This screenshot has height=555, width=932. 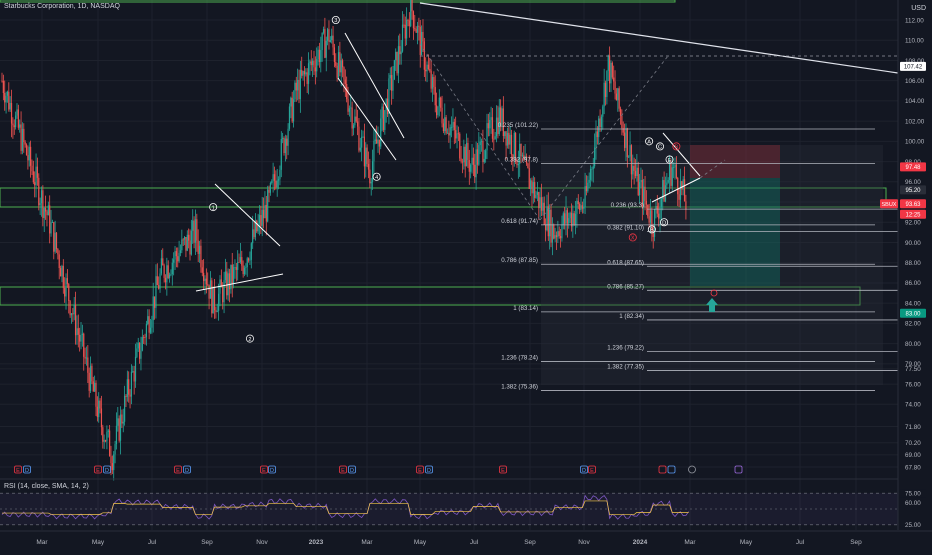 I want to click on time-tick-label: Jul, so click(x=152, y=542).